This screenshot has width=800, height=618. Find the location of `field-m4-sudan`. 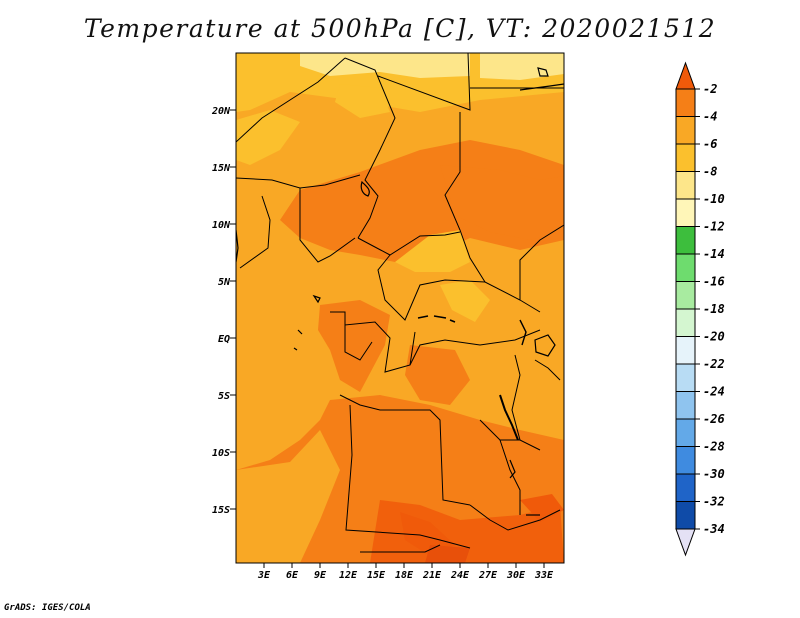

field-m4-sudan is located at coordinates (502, 202).